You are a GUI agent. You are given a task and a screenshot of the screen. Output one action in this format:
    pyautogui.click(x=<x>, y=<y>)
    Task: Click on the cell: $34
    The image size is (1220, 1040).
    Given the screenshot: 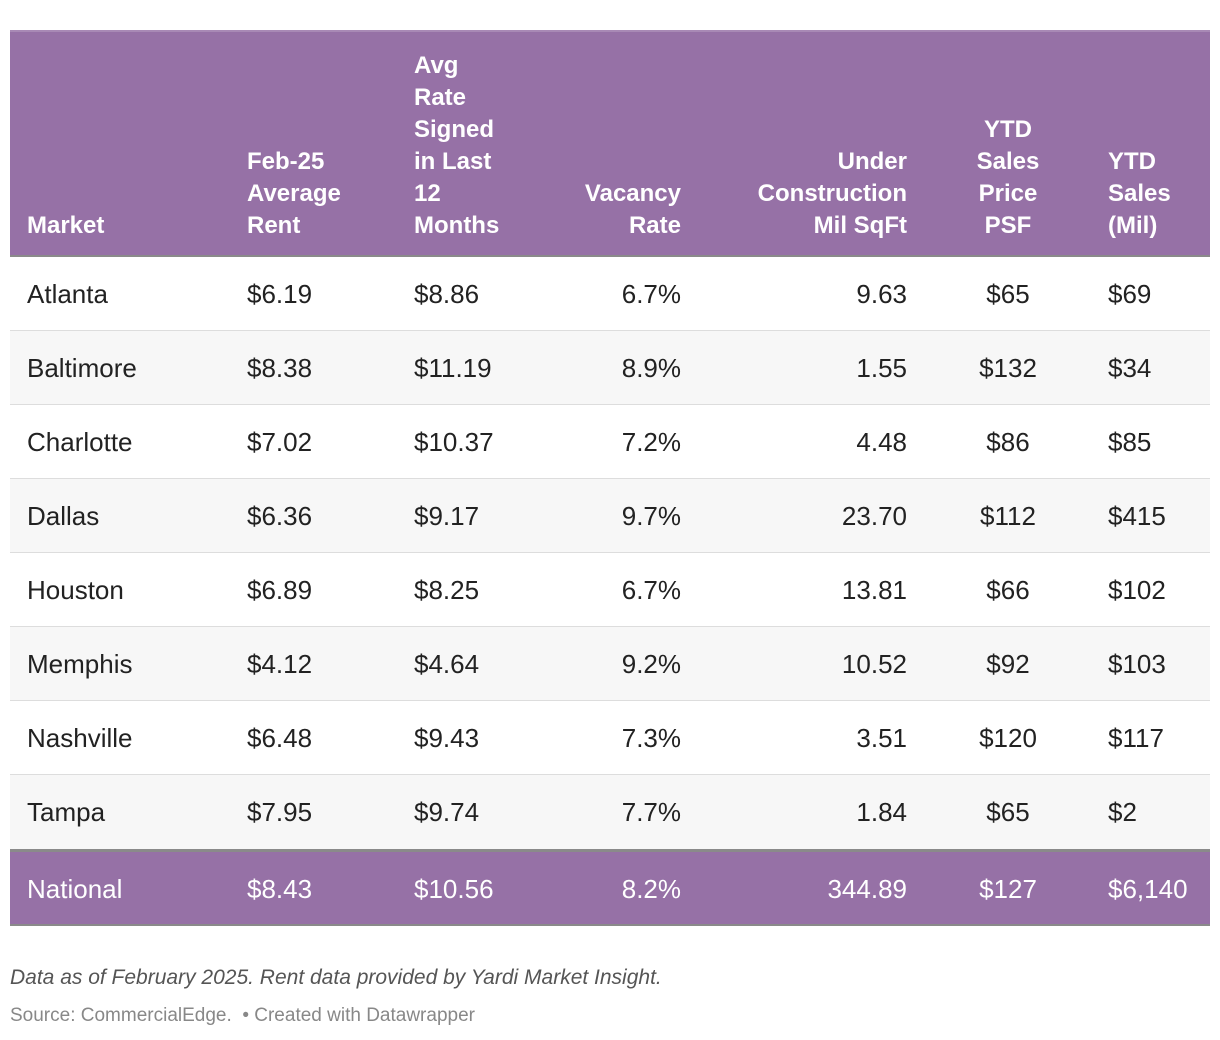 What is the action you would take?
    pyautogui.click(x=1130, y=368)
    